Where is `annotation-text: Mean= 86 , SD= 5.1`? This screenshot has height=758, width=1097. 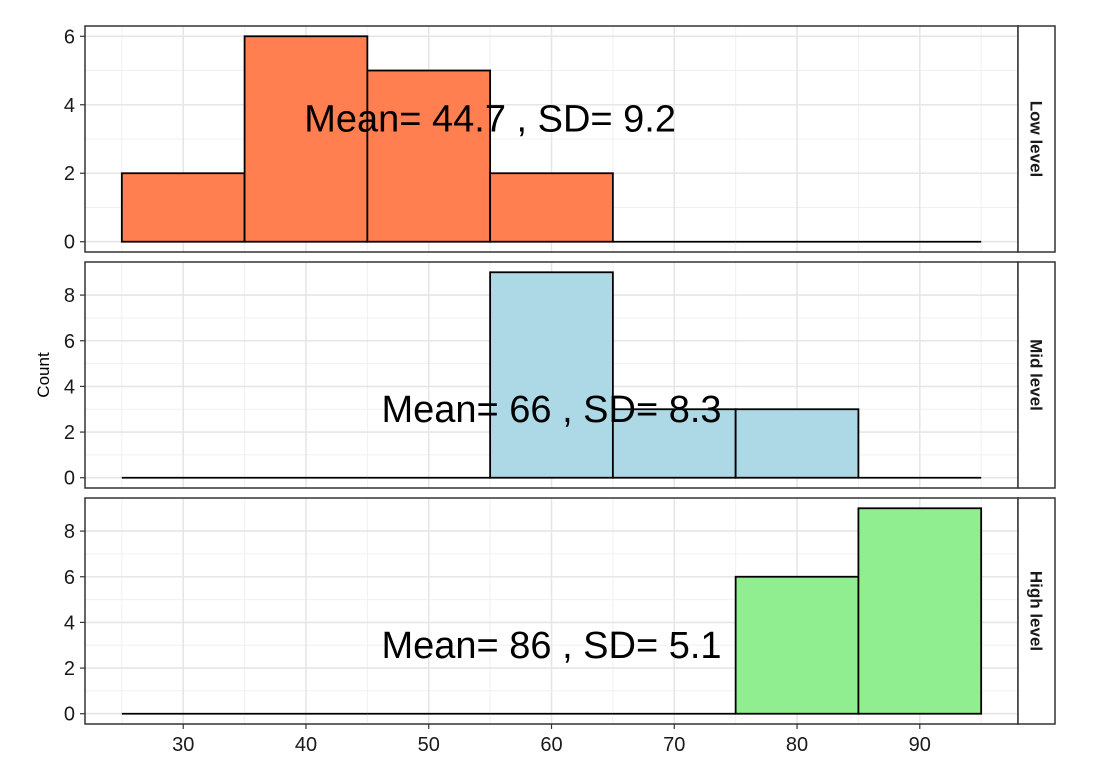 annotation-text: Mean= 86 , SD= 5.1 is located at coordinates (551, 646).